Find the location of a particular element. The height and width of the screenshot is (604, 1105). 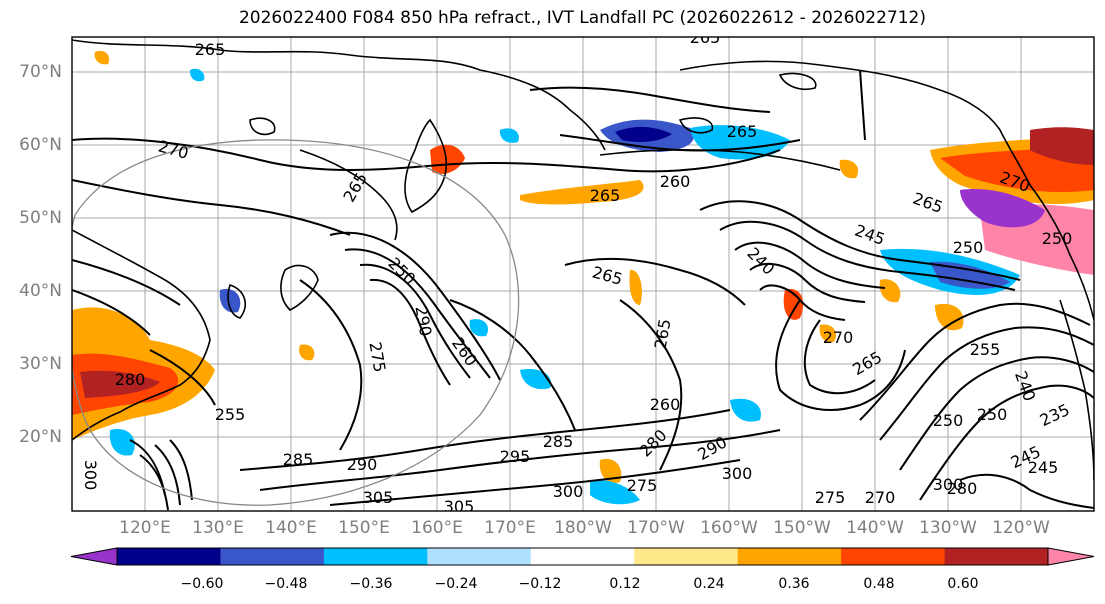

shade-gulf-crimson is located at coordinates (1062, 146).